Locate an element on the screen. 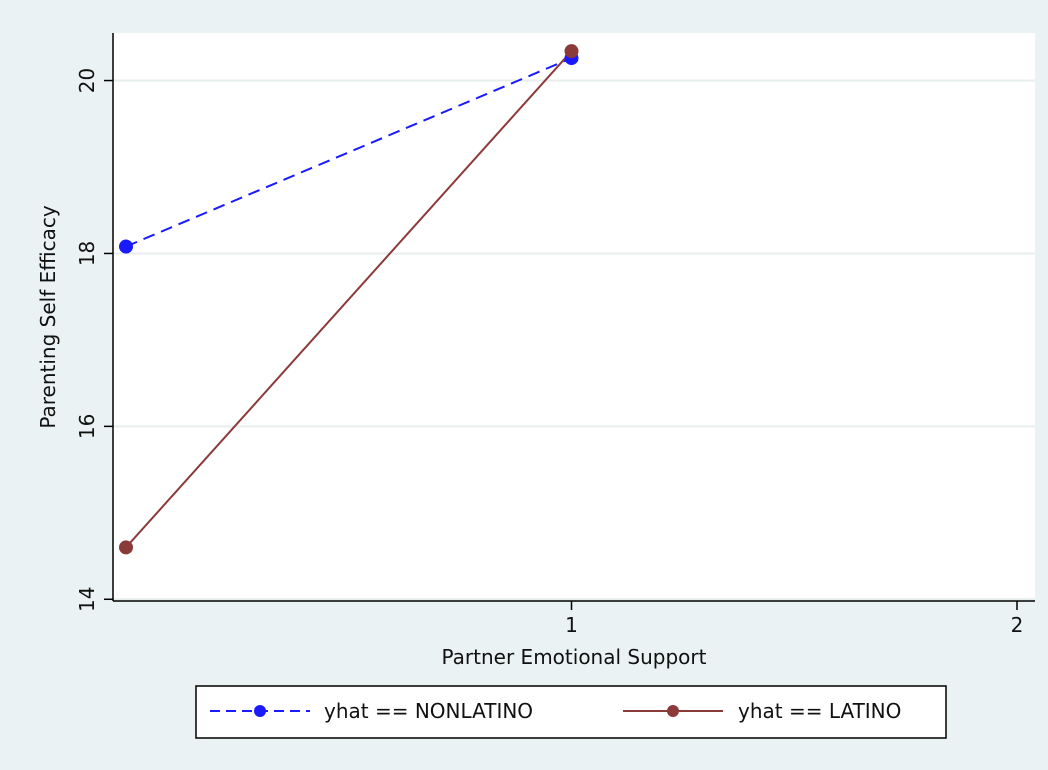 This screenshot has height=770, width=1048. x-tick-label: 2 is located at coordinates (1017, 625).